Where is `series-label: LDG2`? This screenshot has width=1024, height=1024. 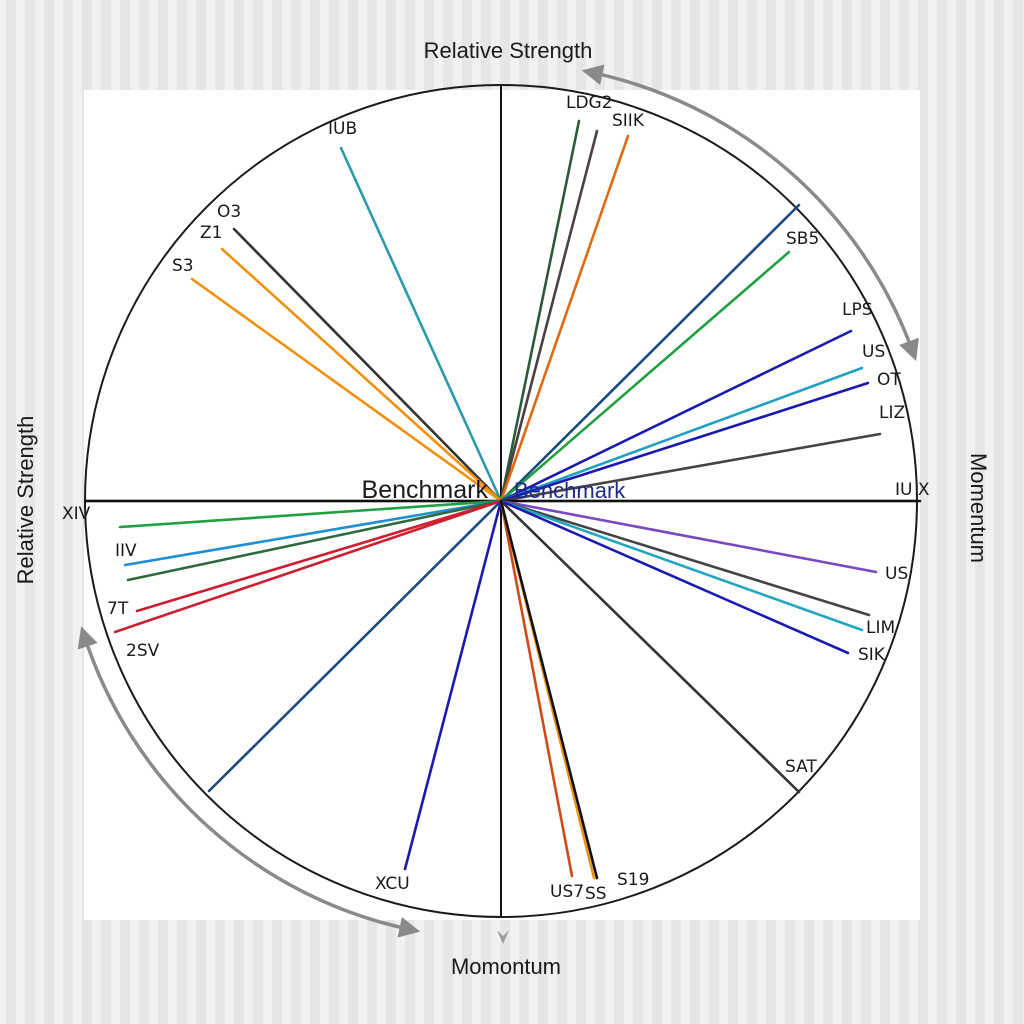 series-label: LDG2 is located at coordinates (589, 103).